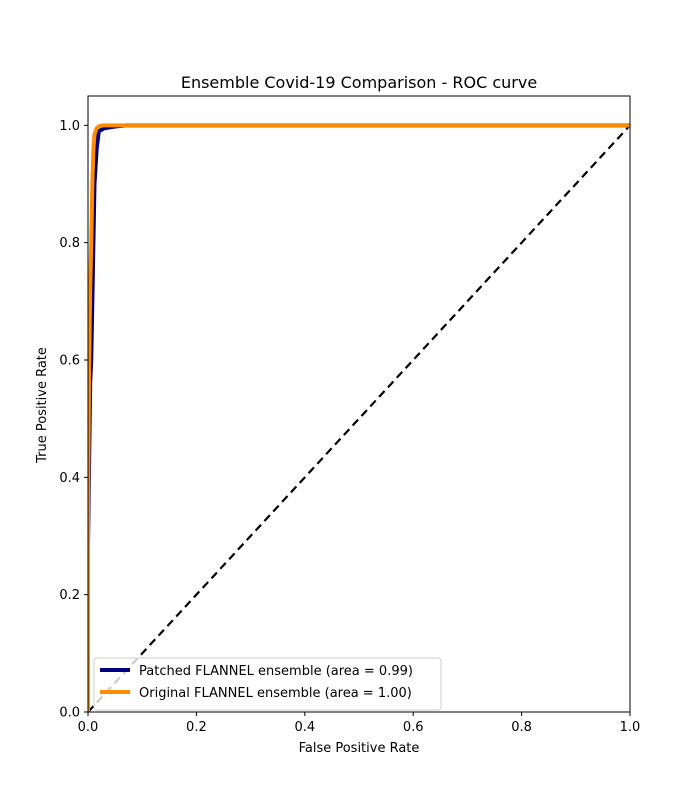 The width and height of the screenshot is (700, 800). What do you see at coordinates (69, 126) in the screenshot?
I see `y-tick-label: 1.0` at bounding box center [69, 126].